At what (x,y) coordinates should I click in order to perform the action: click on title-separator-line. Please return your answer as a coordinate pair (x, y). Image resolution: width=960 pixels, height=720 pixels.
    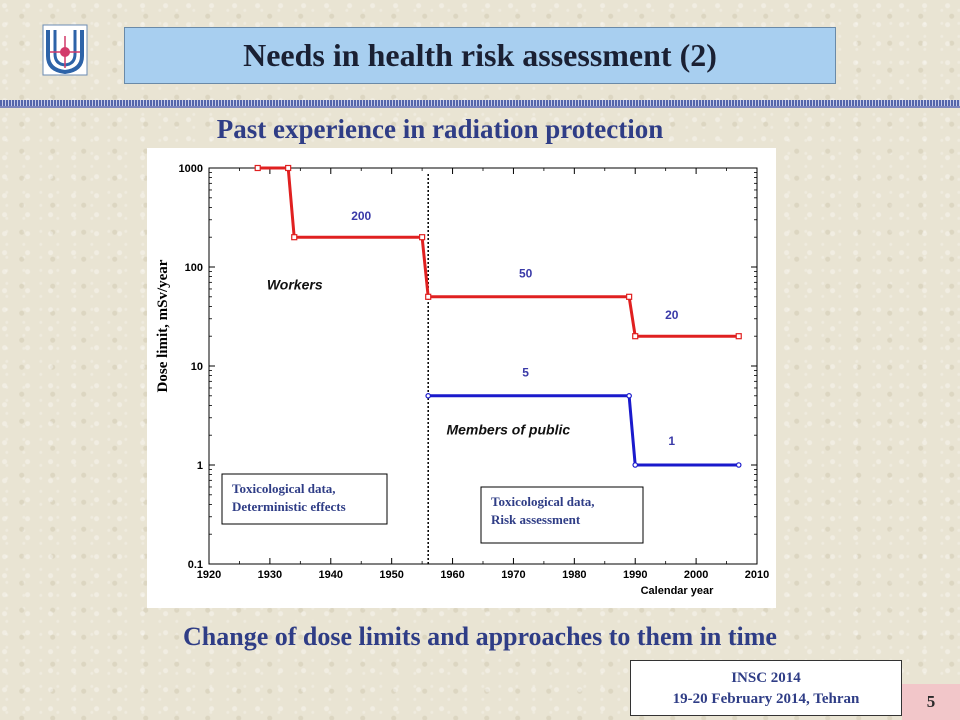
    Looking at the image, I should click on (480, 107).